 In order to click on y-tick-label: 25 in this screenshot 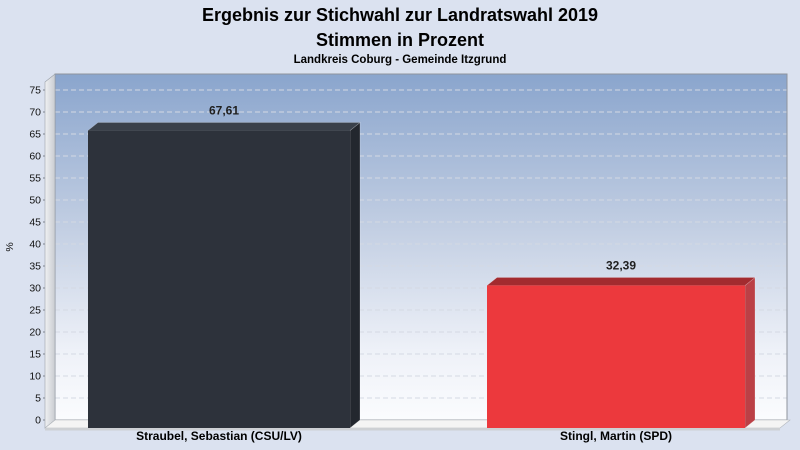, I will do `click(35, 311)`.